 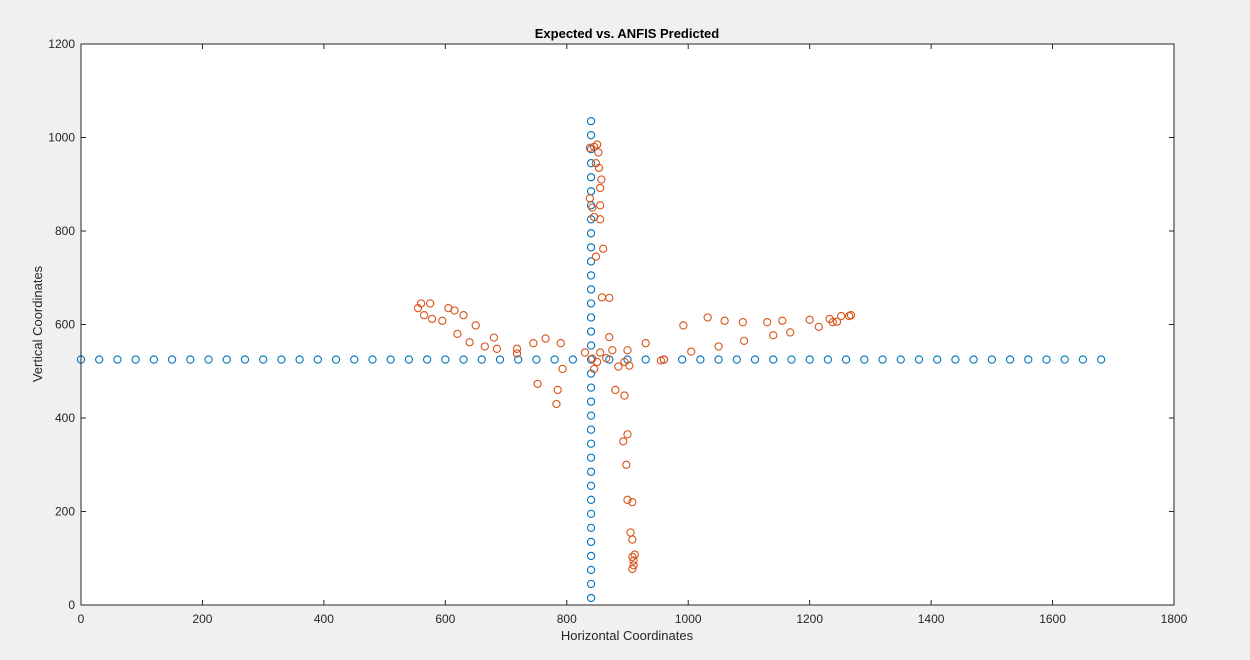 I want to click on x-tick-label: 1600, so click(x=1052, y=619).